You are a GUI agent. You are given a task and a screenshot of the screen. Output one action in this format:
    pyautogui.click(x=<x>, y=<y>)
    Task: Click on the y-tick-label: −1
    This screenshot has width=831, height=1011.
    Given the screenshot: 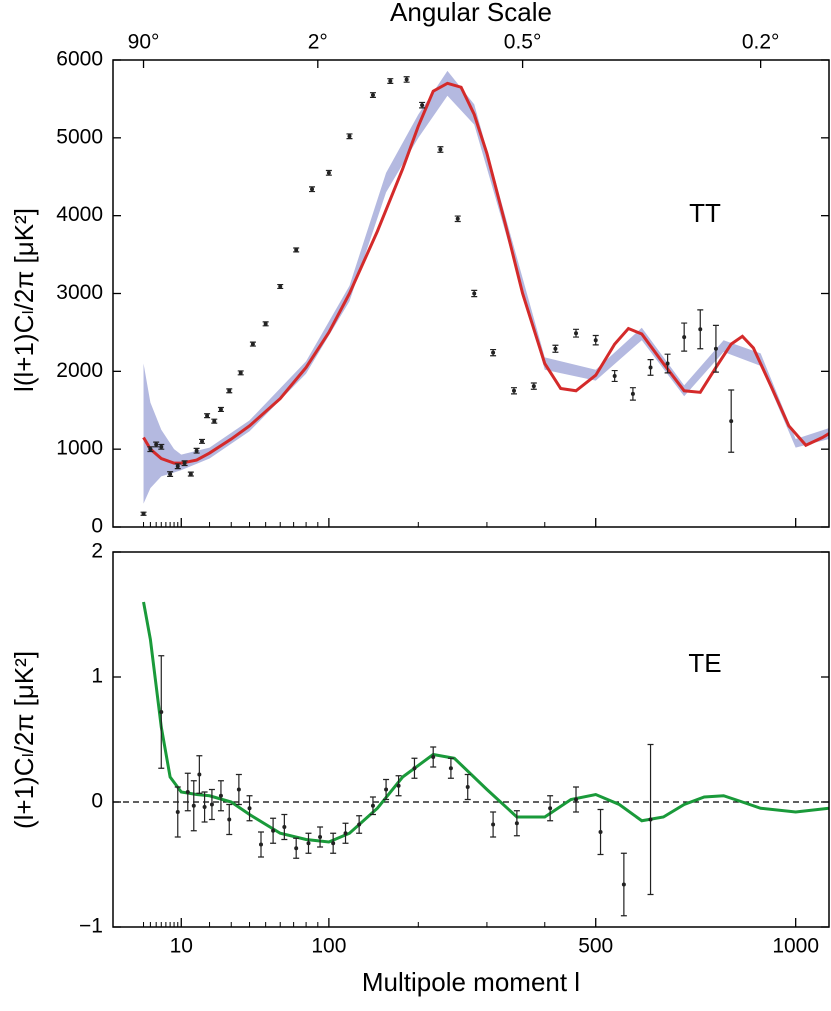 What is the action you would take?
    pyautogui.click(x=91, y=926)
    